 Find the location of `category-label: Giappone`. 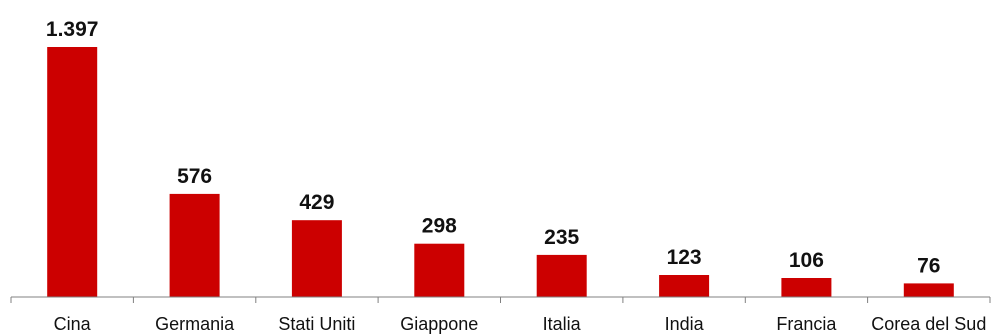

category-label: Giappone is located at coordinates (439, 324).